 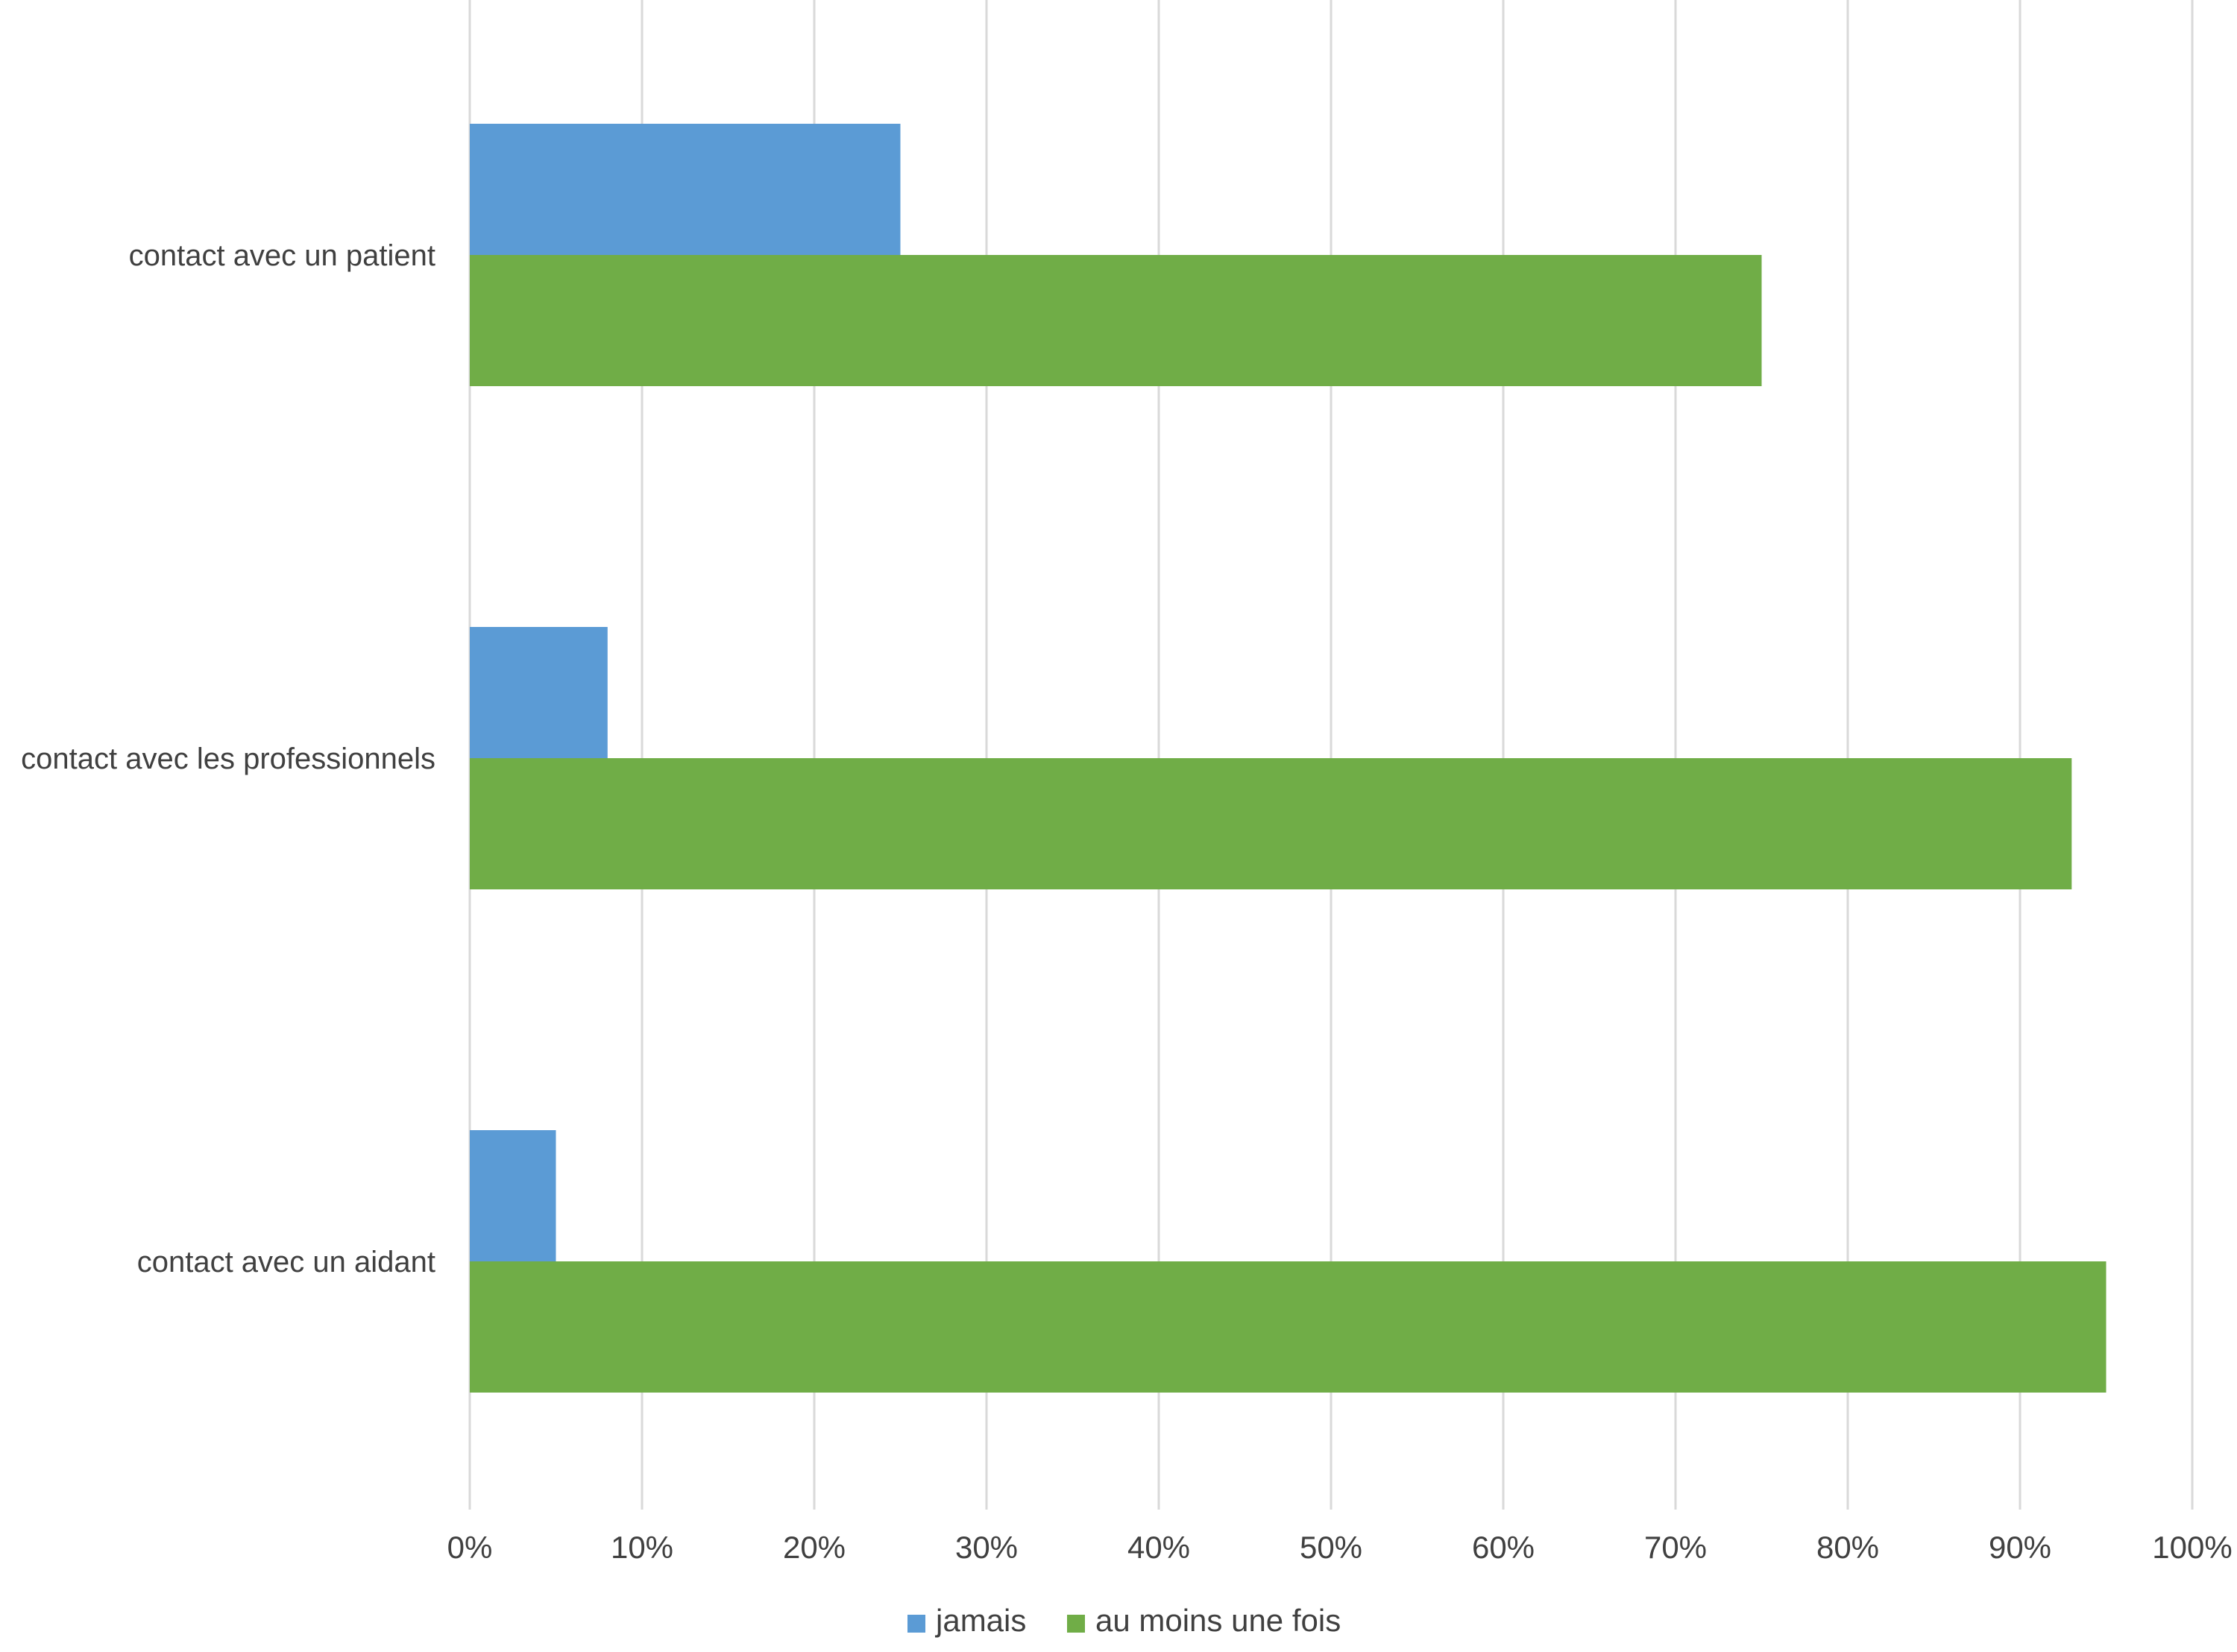 I want to click on x-tick-label: 40%, so click(x=1158, y=1547).